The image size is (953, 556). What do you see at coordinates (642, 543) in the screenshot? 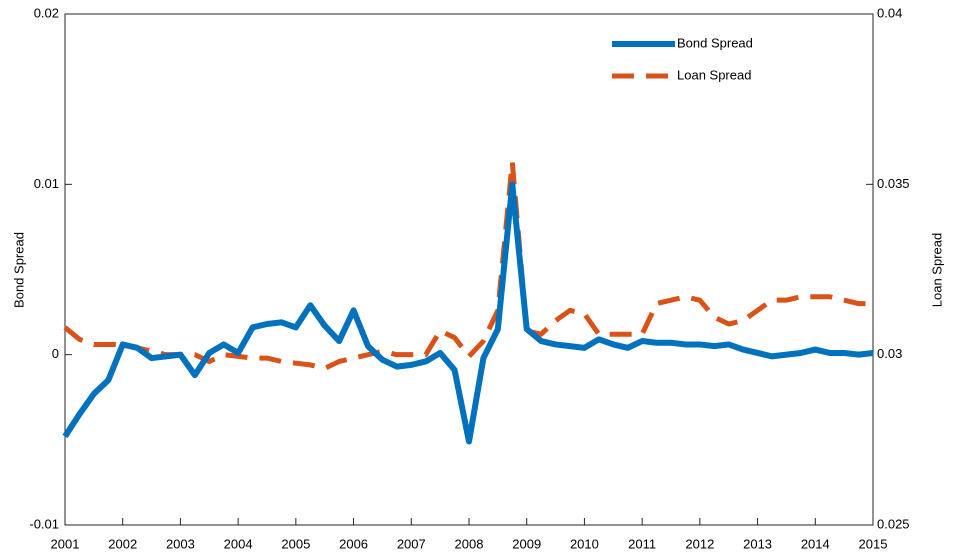
I see `x-tick-label: 2011` at bounding box center [642, 543].